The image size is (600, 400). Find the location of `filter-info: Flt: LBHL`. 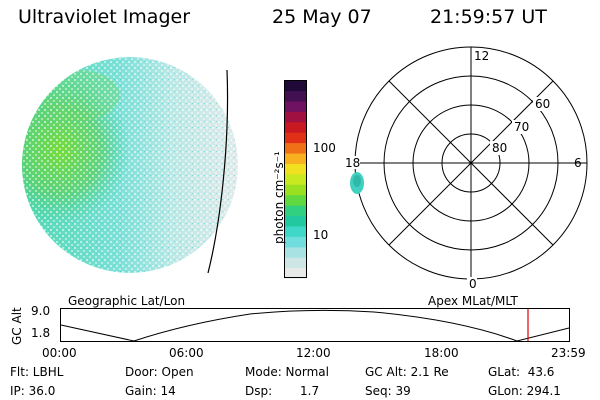

filter-info: Flt: LBHL is located at coordinates (37, 372).